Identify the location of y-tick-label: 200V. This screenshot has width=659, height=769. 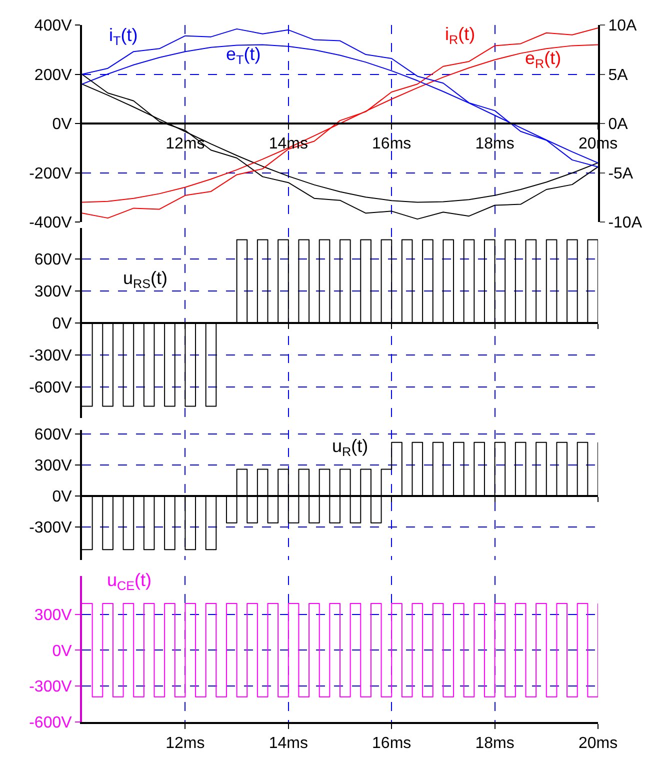
(53, 75).